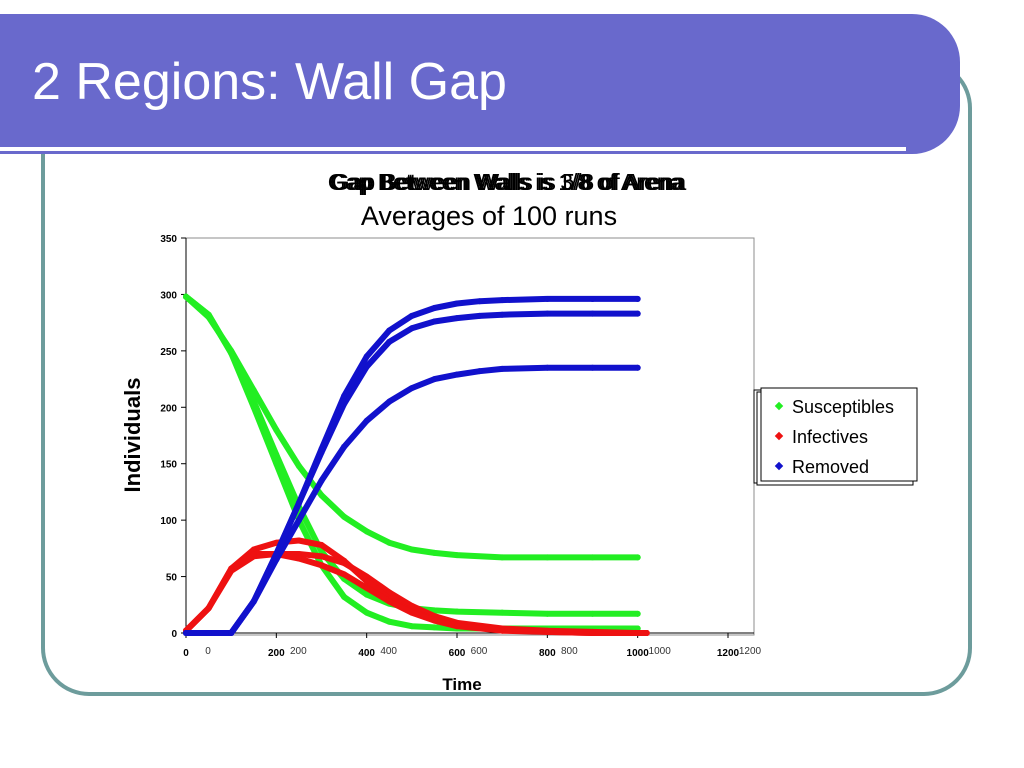  I want to click on x-tick-label: 600, so click(457, 653).